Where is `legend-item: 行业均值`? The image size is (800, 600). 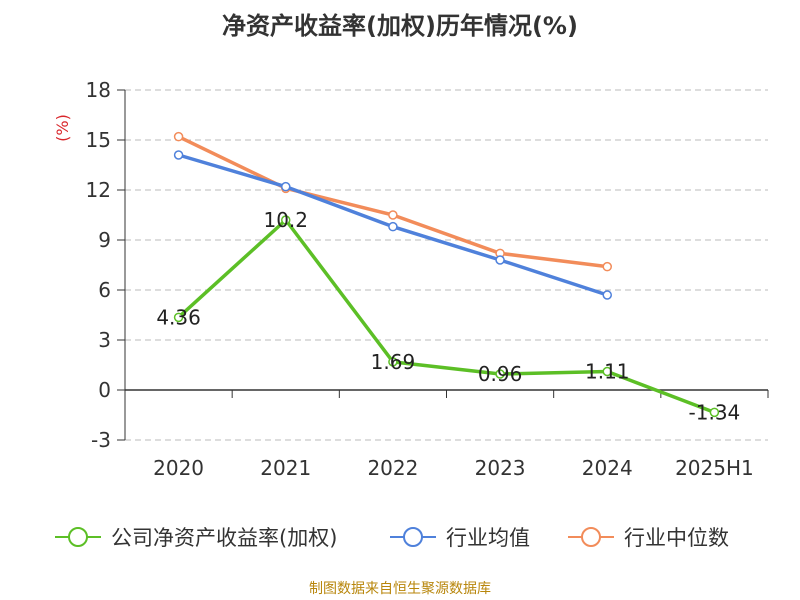
legend-item: 行业均值 is located at coordinates (460, 538).